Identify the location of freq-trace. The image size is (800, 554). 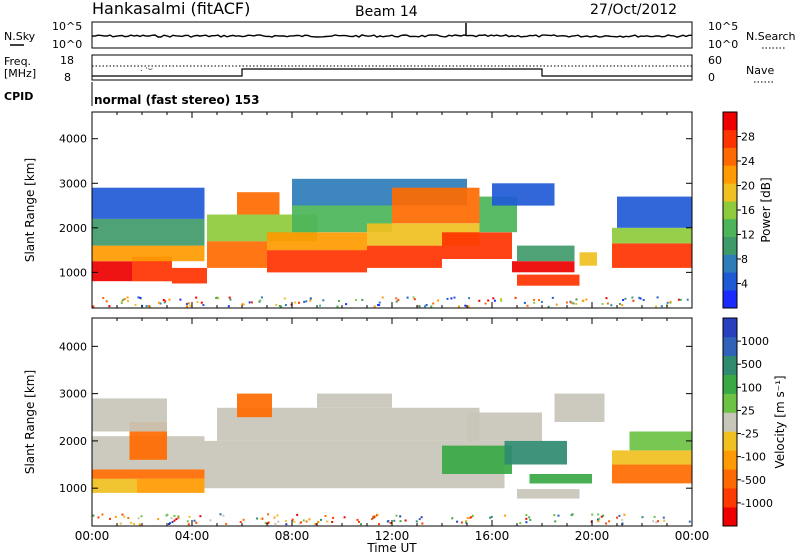
(392, 72).